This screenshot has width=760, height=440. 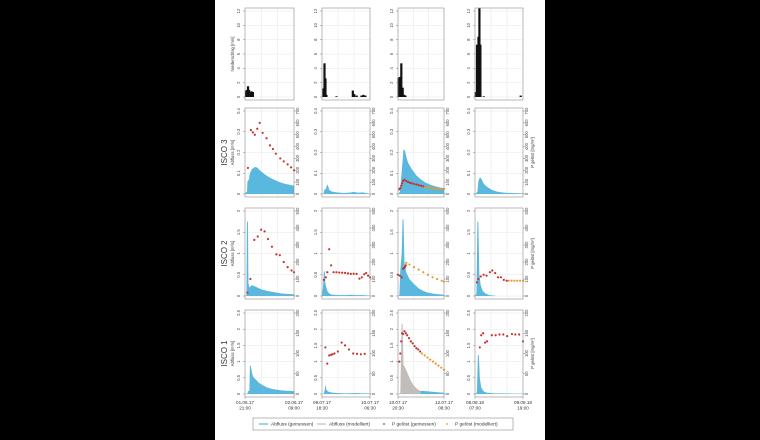 What do you see at coordinates (245, 408) in the screenshot?
I see `x-time-label: 21:00` at bounding box center [245, 408].